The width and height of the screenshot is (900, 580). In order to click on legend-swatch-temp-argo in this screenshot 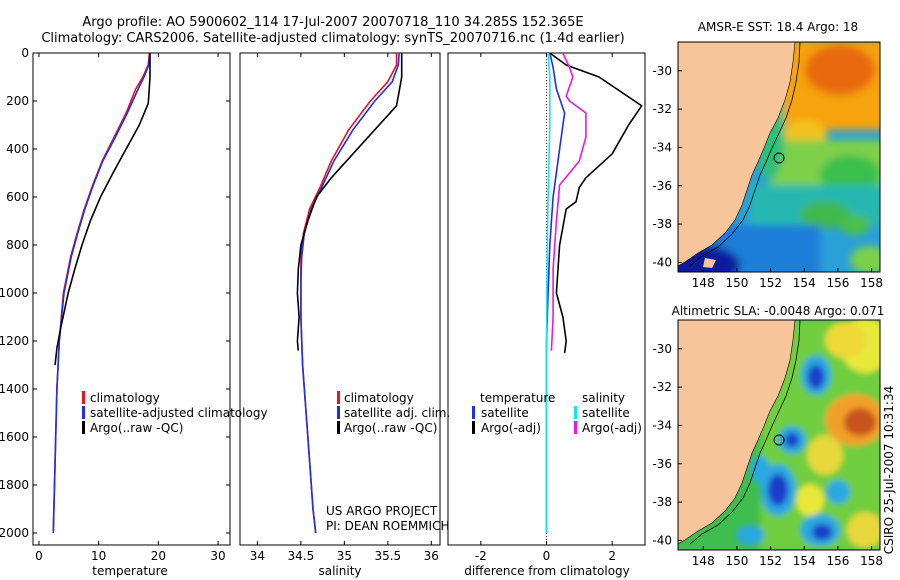, I will do `click(473, 427)`.